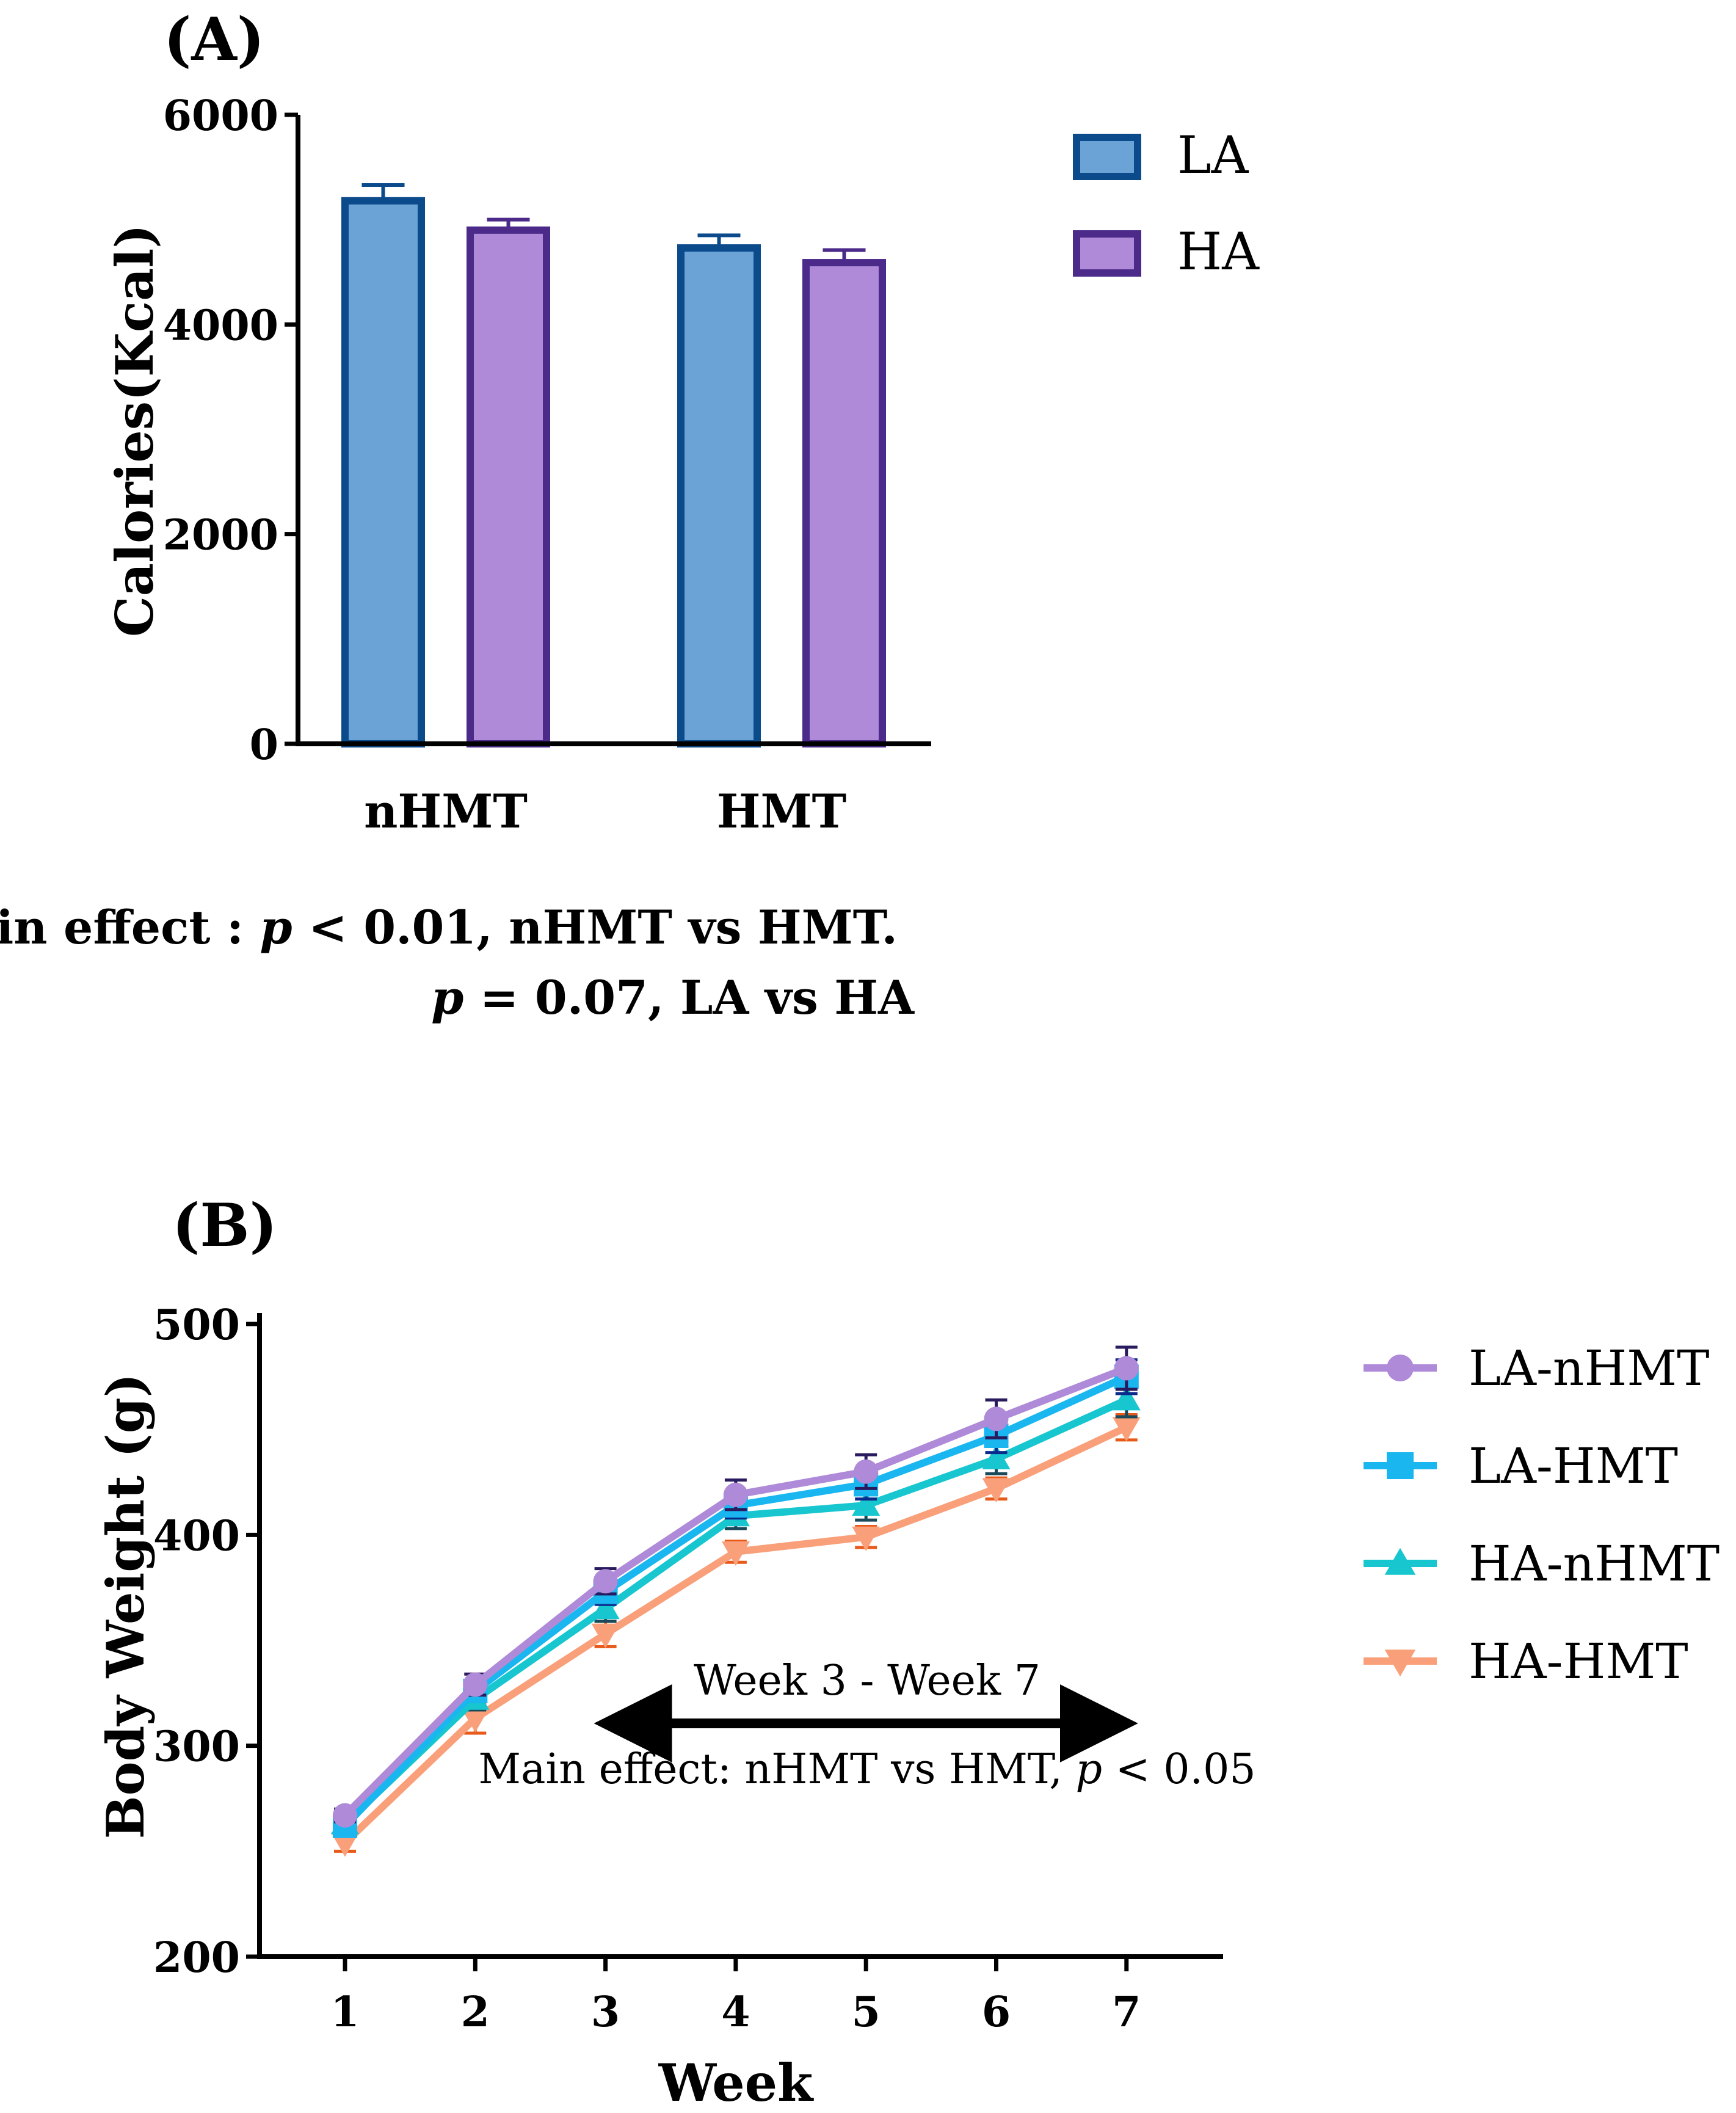 This screenshot has height=2113, width=1736. I want to click on panel-b-legend-label-la-nhmt: LA-nHMT, so click(1590, 1369).